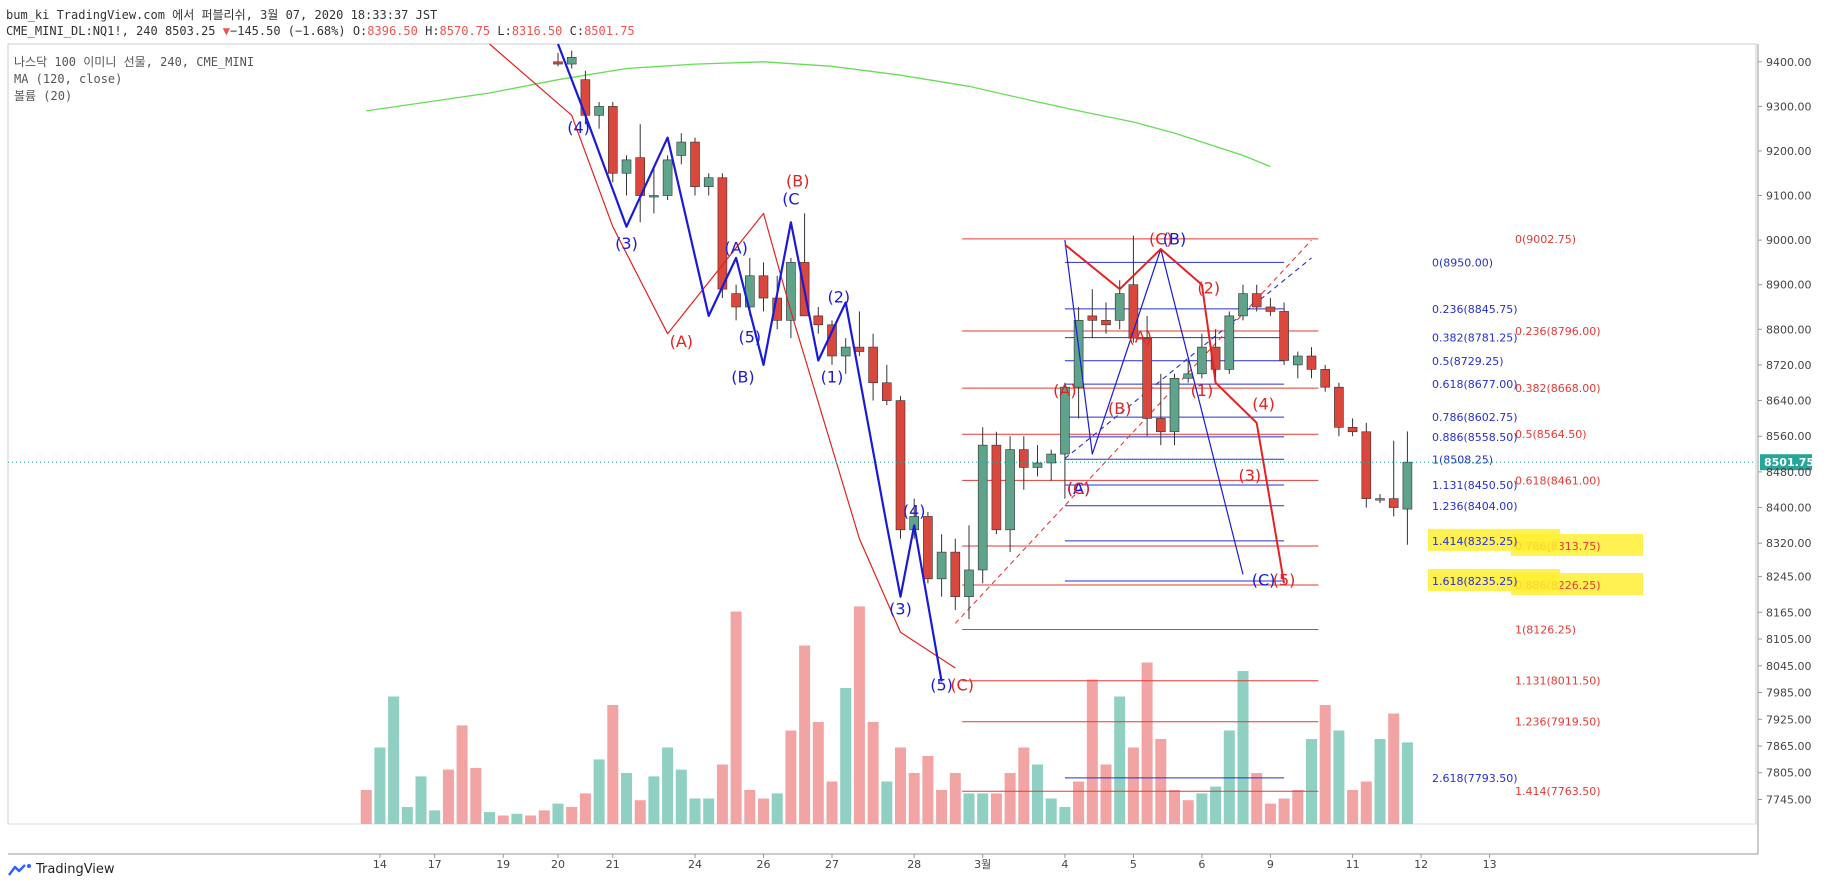 This screenshot has height=889, width=1828. I want to click on price-tick-label: 7985.00, so click(1789, 693).